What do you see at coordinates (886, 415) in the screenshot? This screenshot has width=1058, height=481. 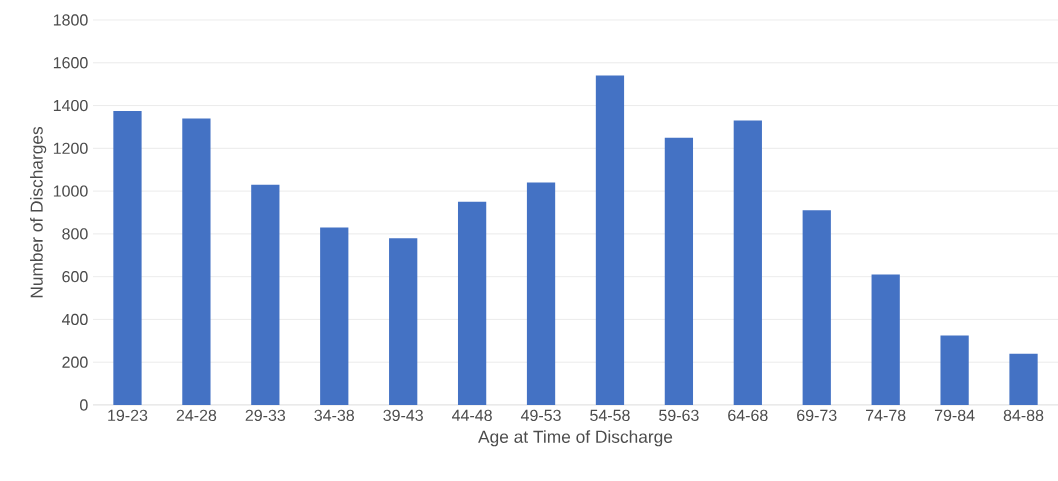 I see `x-tick-label: 74-78` at bounding box center [886, 415].